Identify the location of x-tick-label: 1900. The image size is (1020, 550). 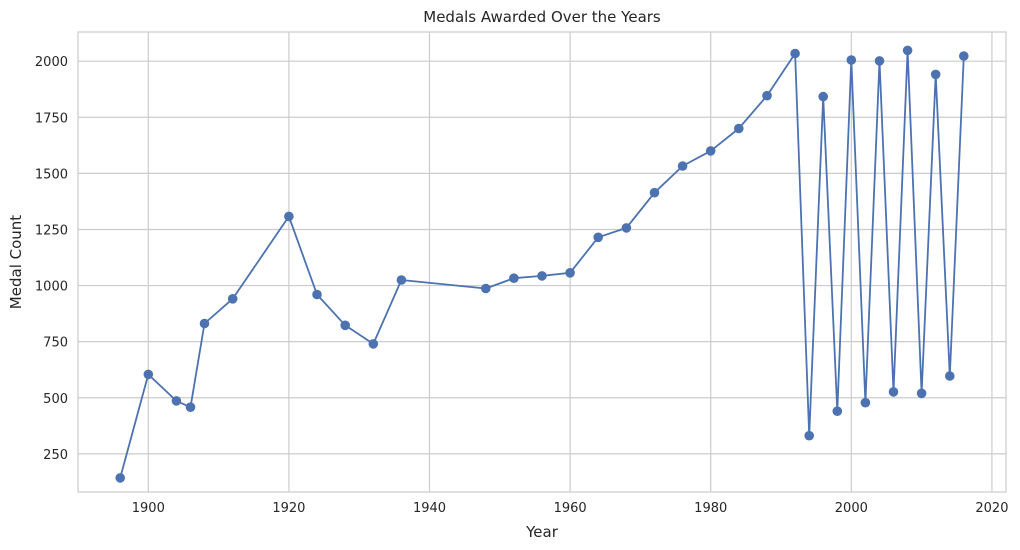
(148, 508).